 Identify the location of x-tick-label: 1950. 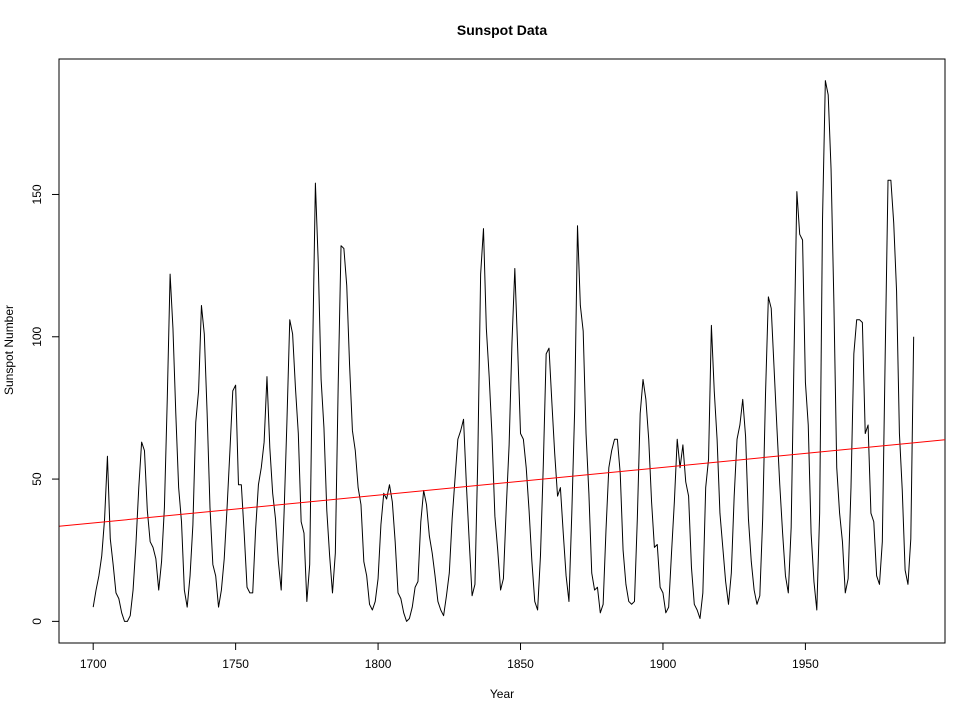
(805, 664).